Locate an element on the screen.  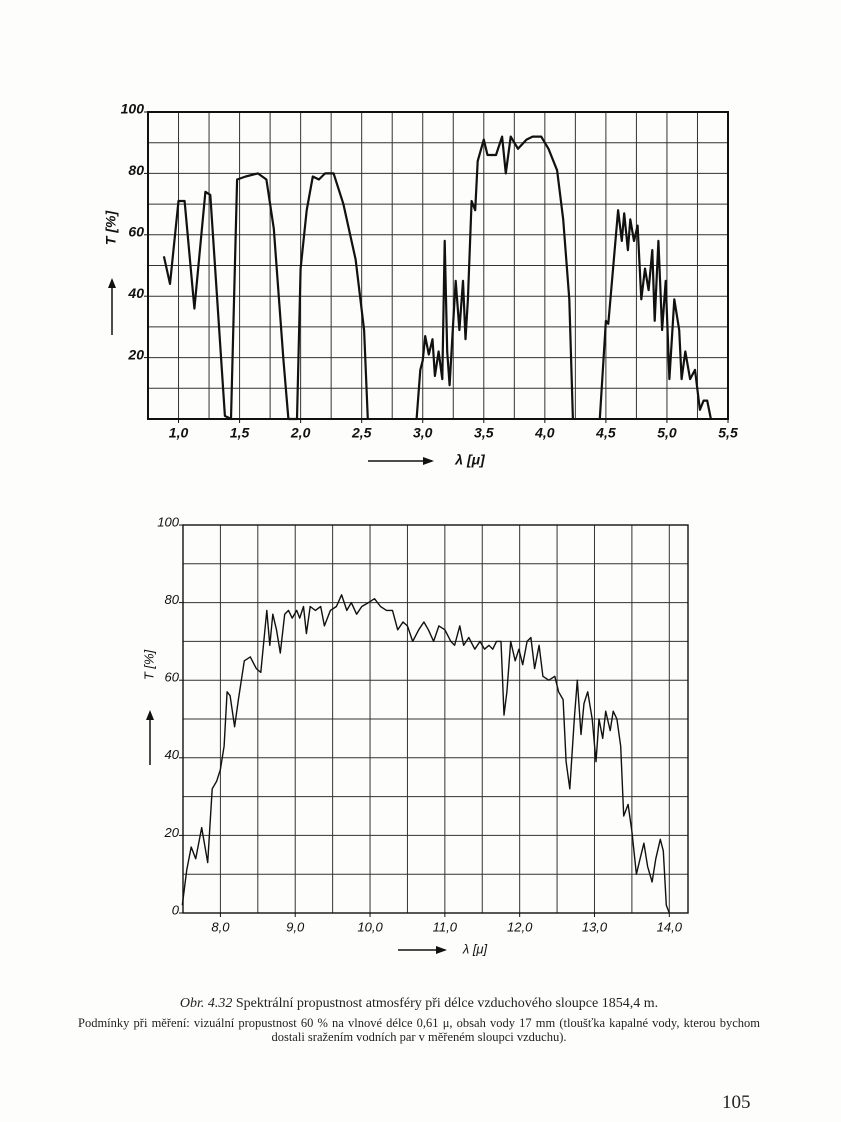
x-tick-label: 4,0 is located at coordinates (544, 433).